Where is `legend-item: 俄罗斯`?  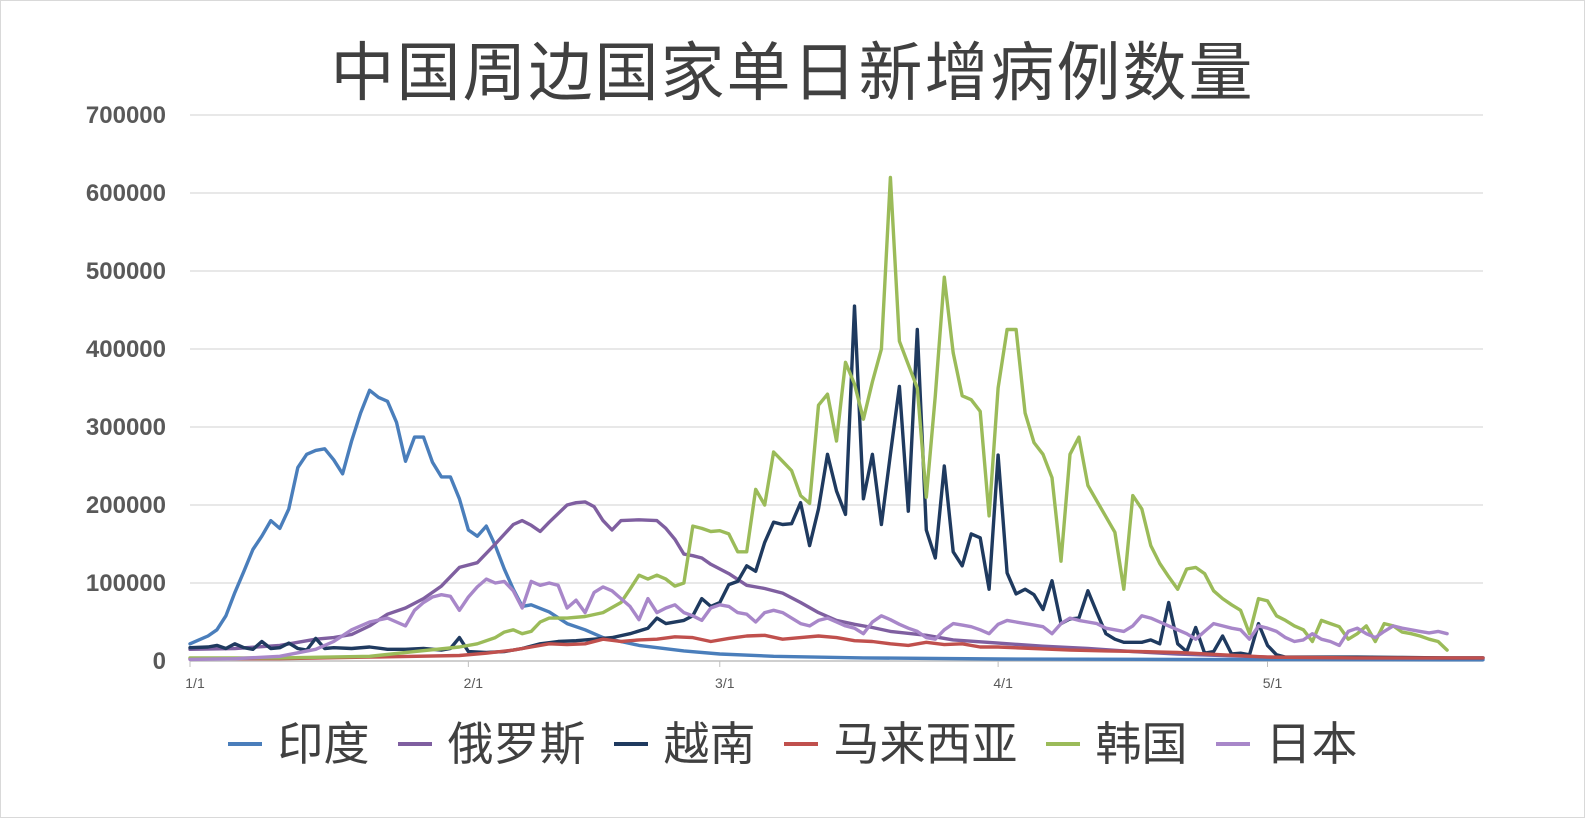
legend-item: 俄罗斯 is located at coordinates (491, 741).